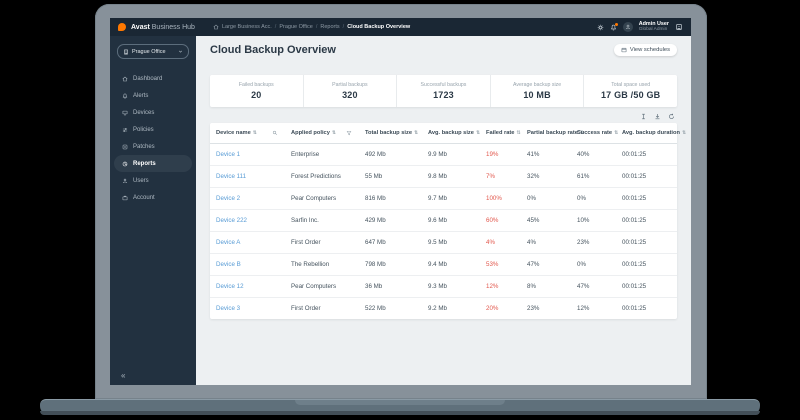 This screenshot has width=800, height=420. What do you see at coordinates (643, 116) in the screenshot?
I see `columns-icon` at bounding box center [643, 116].